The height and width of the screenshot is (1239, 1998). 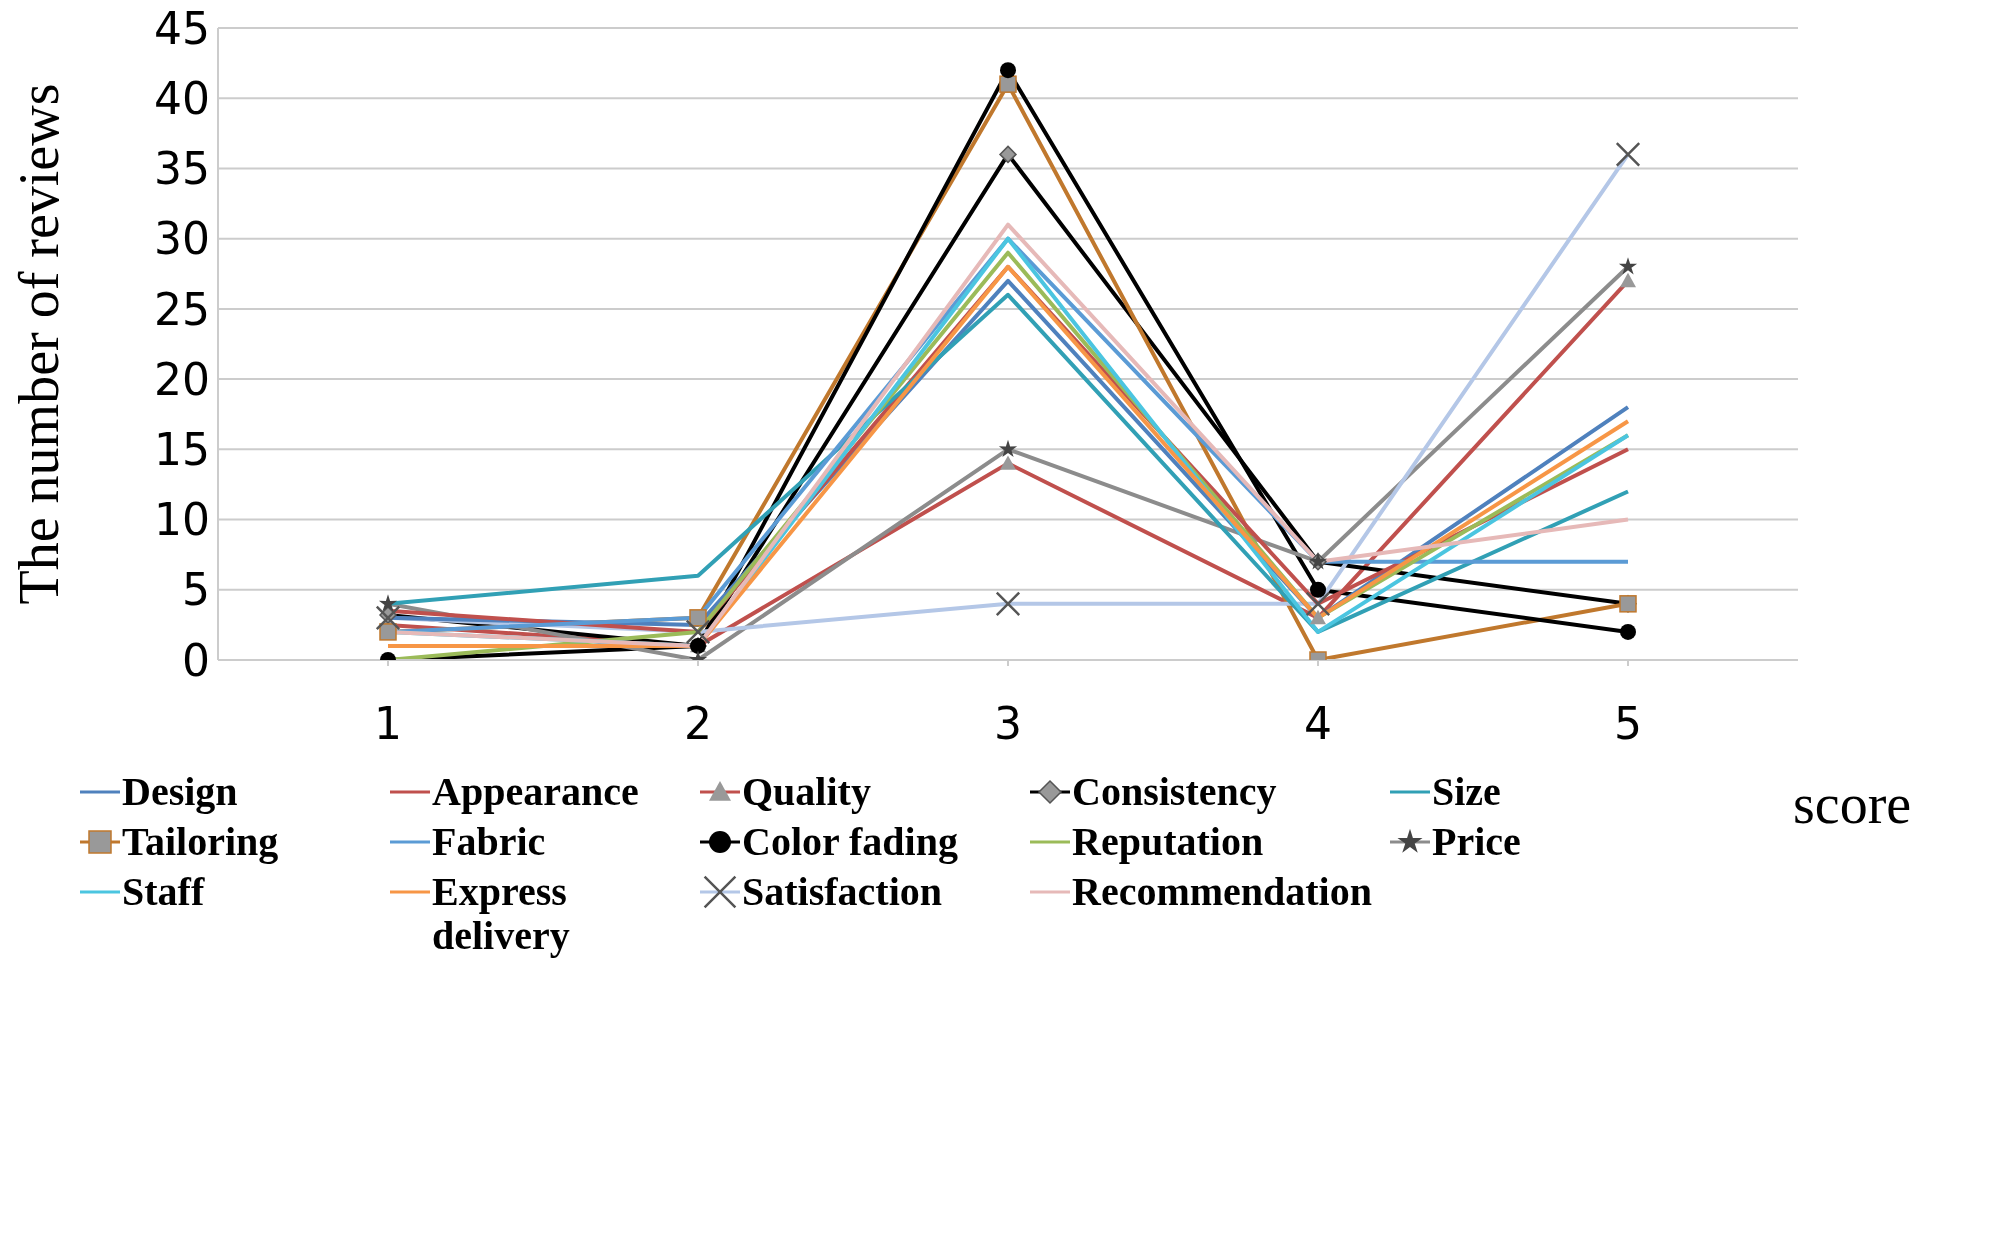 I want to click on y-tick-label: 35, so click(x=182, y=169).